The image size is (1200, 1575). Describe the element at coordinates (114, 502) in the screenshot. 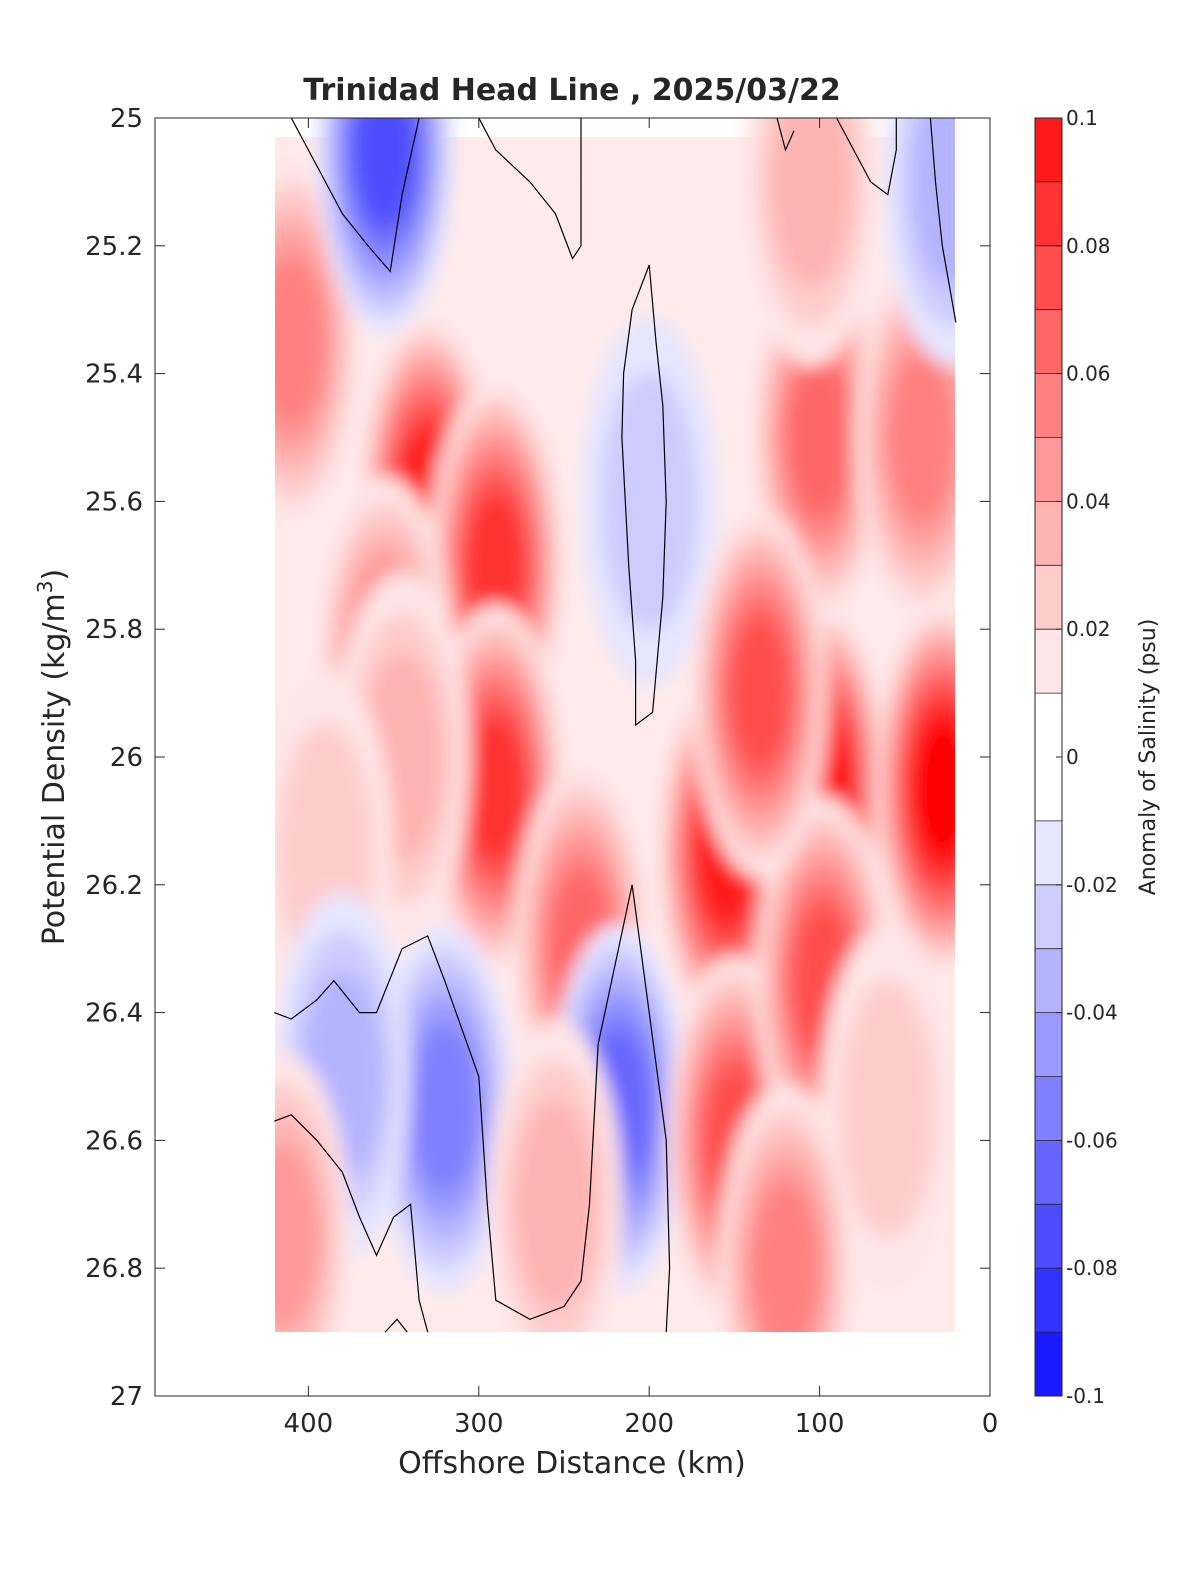

I see `y-tick-label: 25.6` at that location.